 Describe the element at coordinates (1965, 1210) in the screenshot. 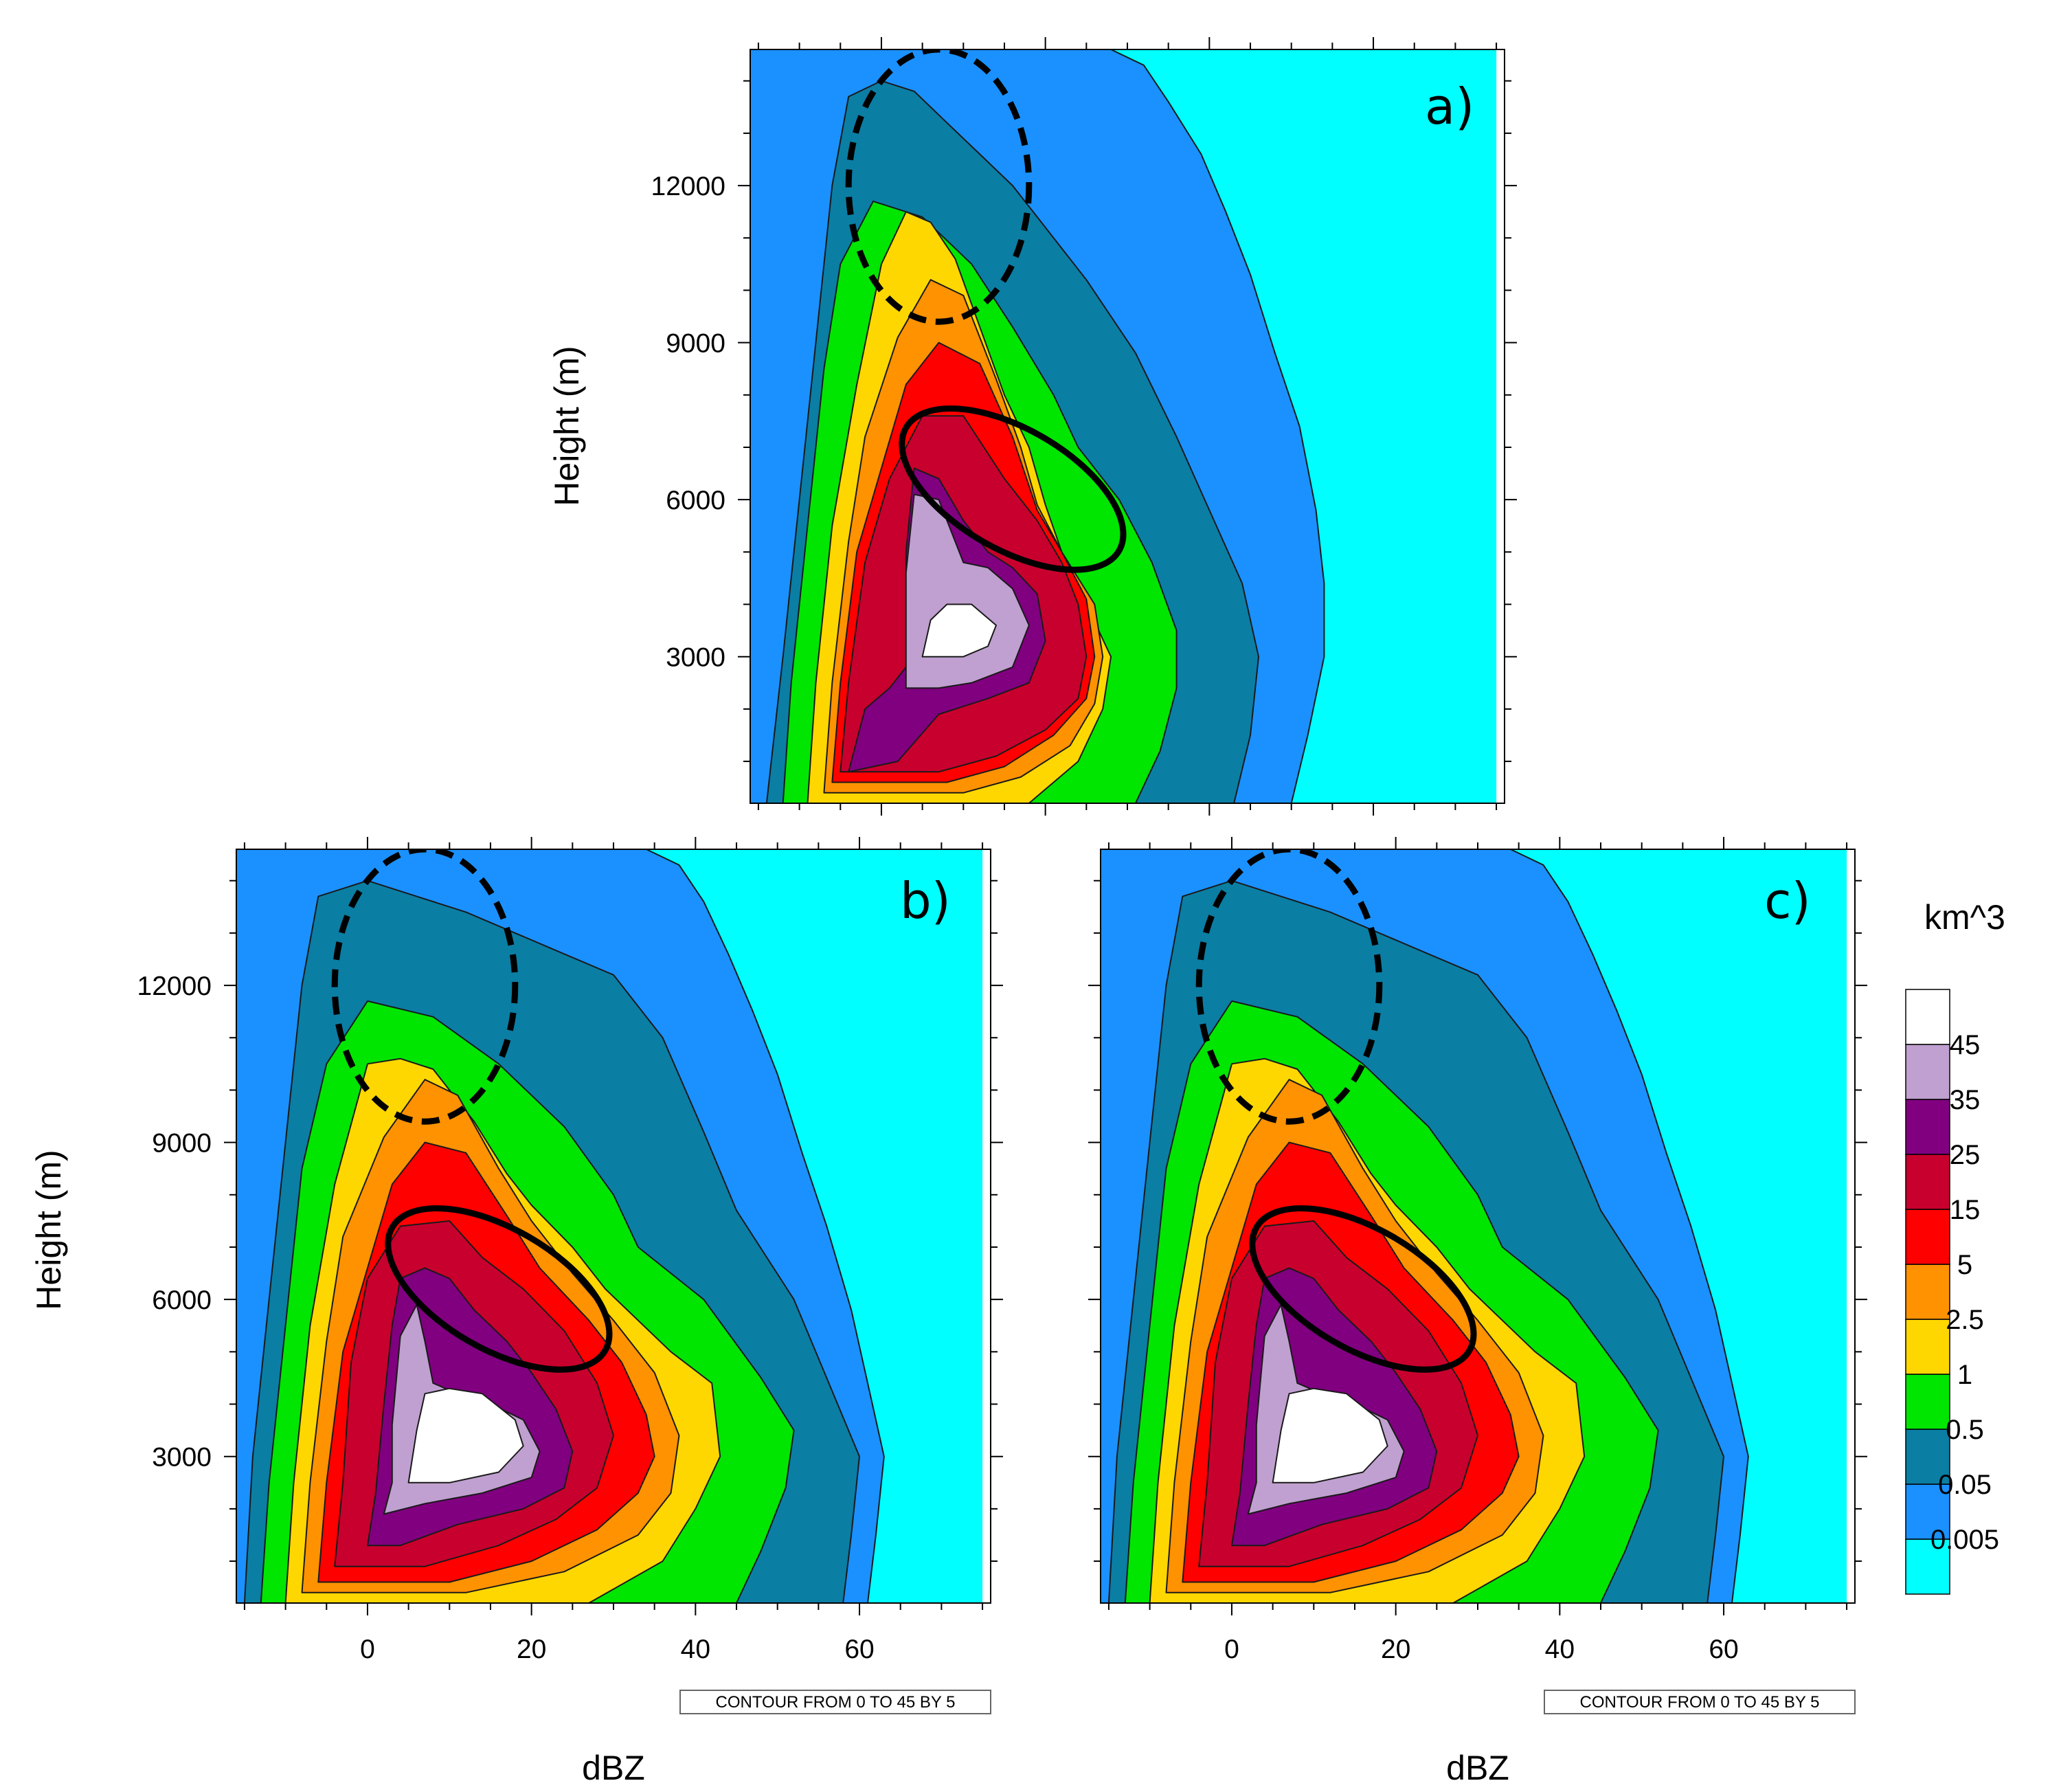

I see `colorbar-label: 15` at that location.